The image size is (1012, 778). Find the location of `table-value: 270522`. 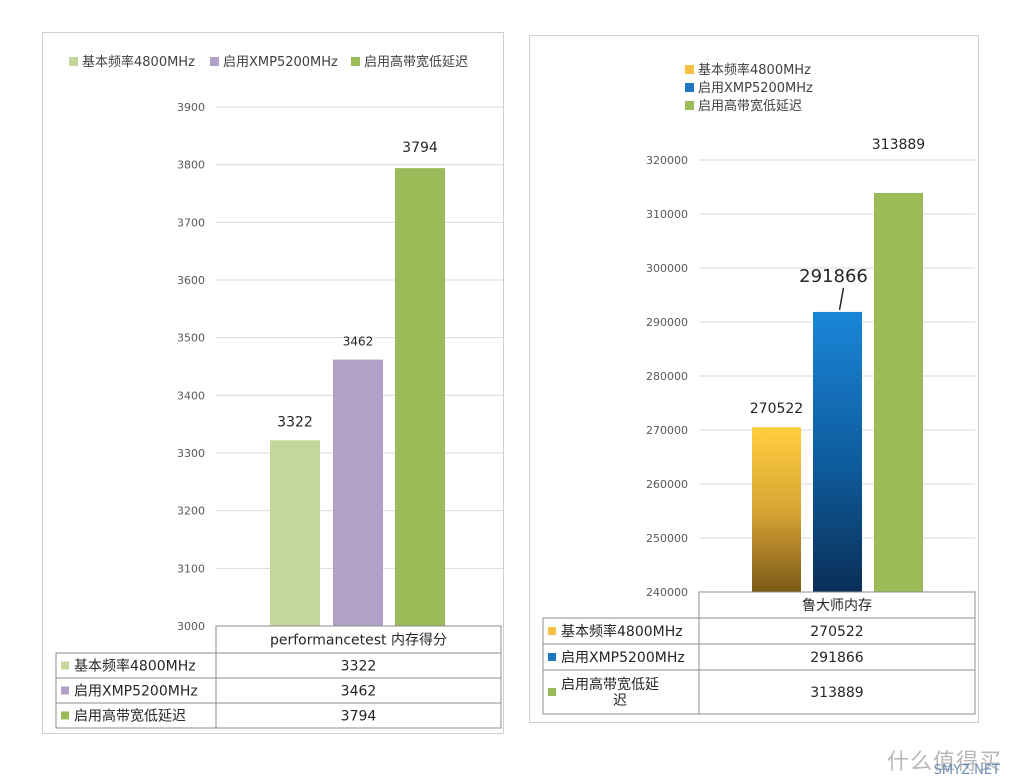

table-value: 270522 is located at coordinates (836, 632).